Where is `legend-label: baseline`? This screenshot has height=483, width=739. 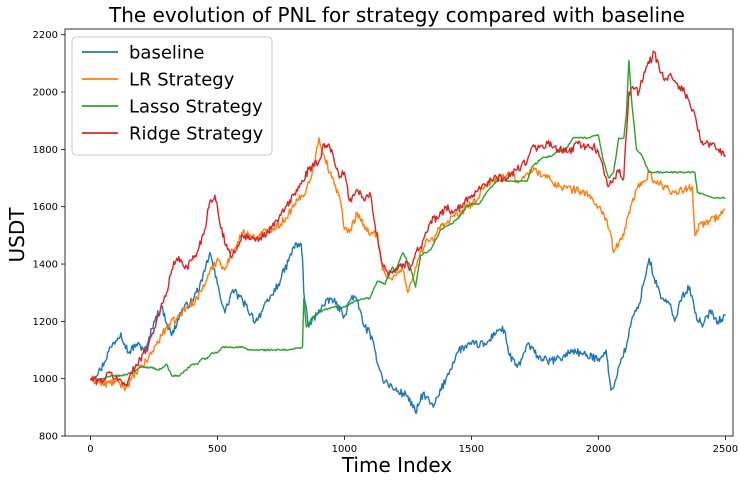 legend-label: baseline is located at coordinates (166, 53).